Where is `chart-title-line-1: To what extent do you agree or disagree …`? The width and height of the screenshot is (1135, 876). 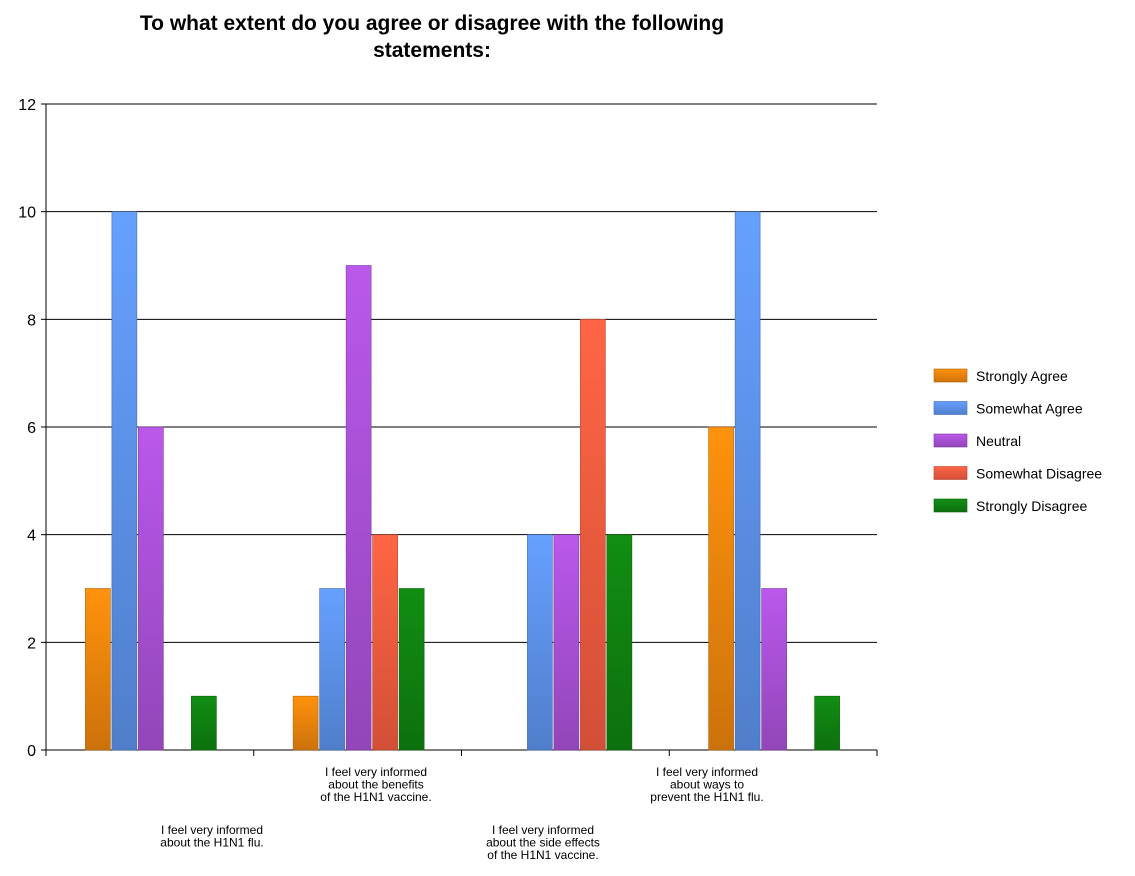 chart-title-line-1: To what extent do you agree or disagree … is located at coordinates (432, 23).